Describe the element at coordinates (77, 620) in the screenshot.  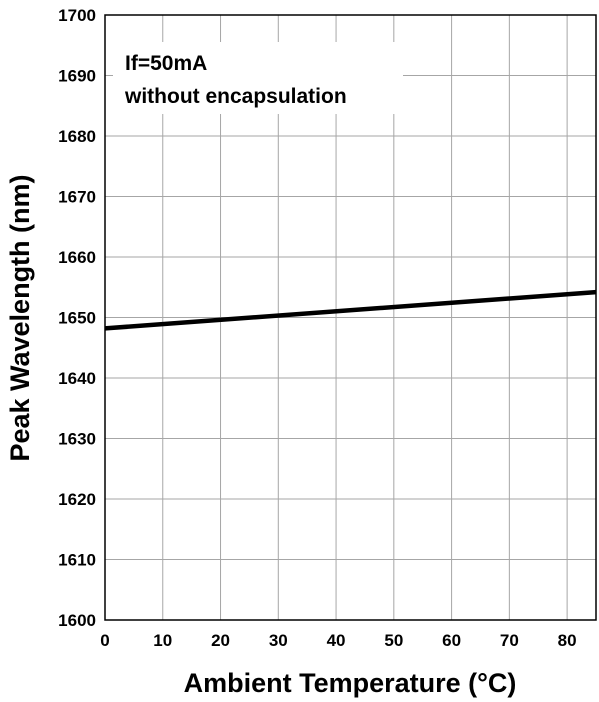
I see `y-tick-label: 1600` at that location.